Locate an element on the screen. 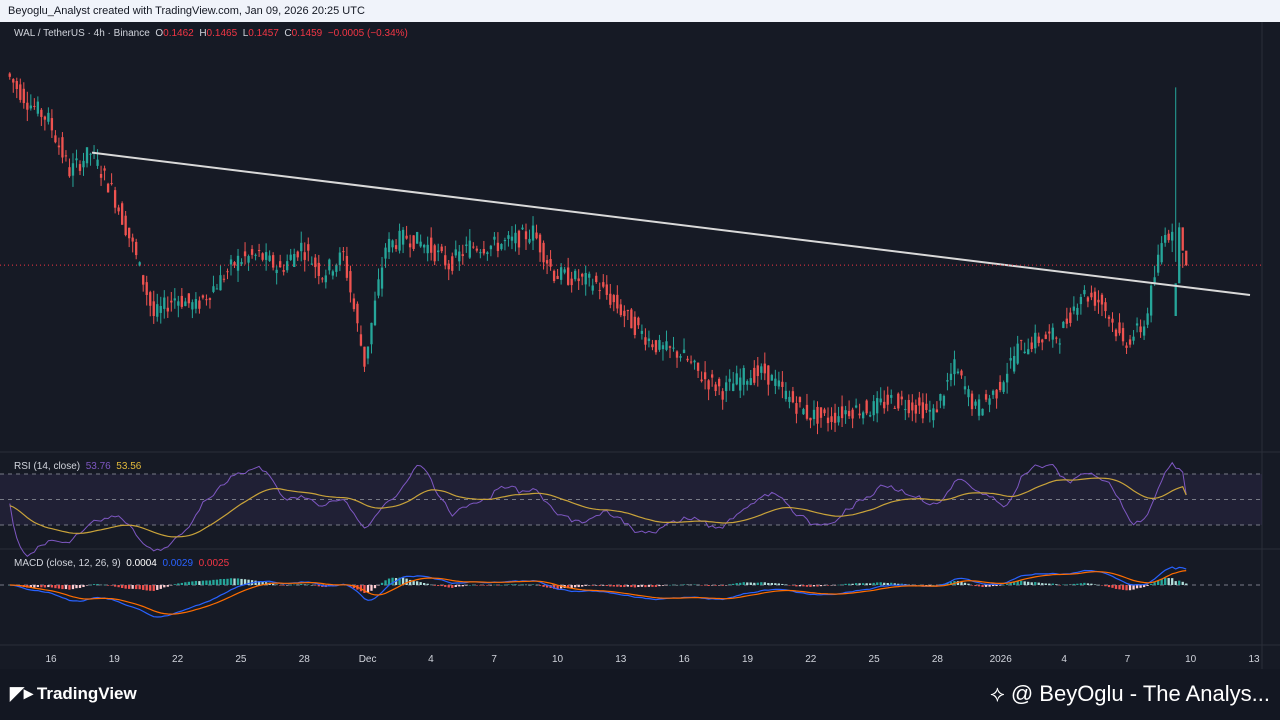  x-axis-label: 22 is located at coordinates (811, 659).